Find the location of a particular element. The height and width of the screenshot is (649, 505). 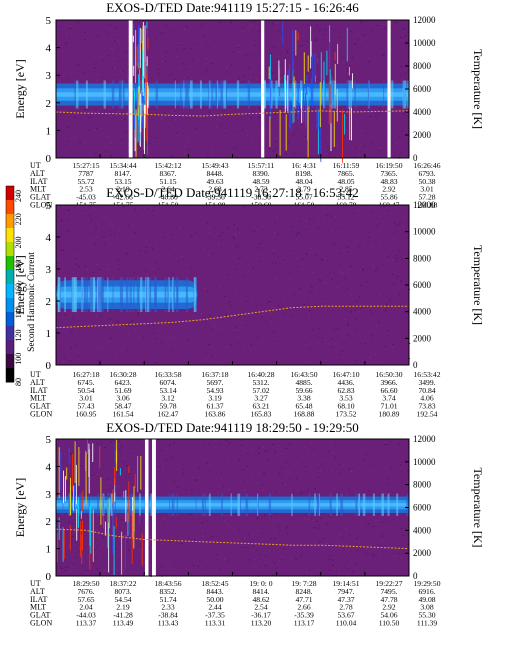

ephemeris-cell: 8367. is located at coordinates (167, 173).